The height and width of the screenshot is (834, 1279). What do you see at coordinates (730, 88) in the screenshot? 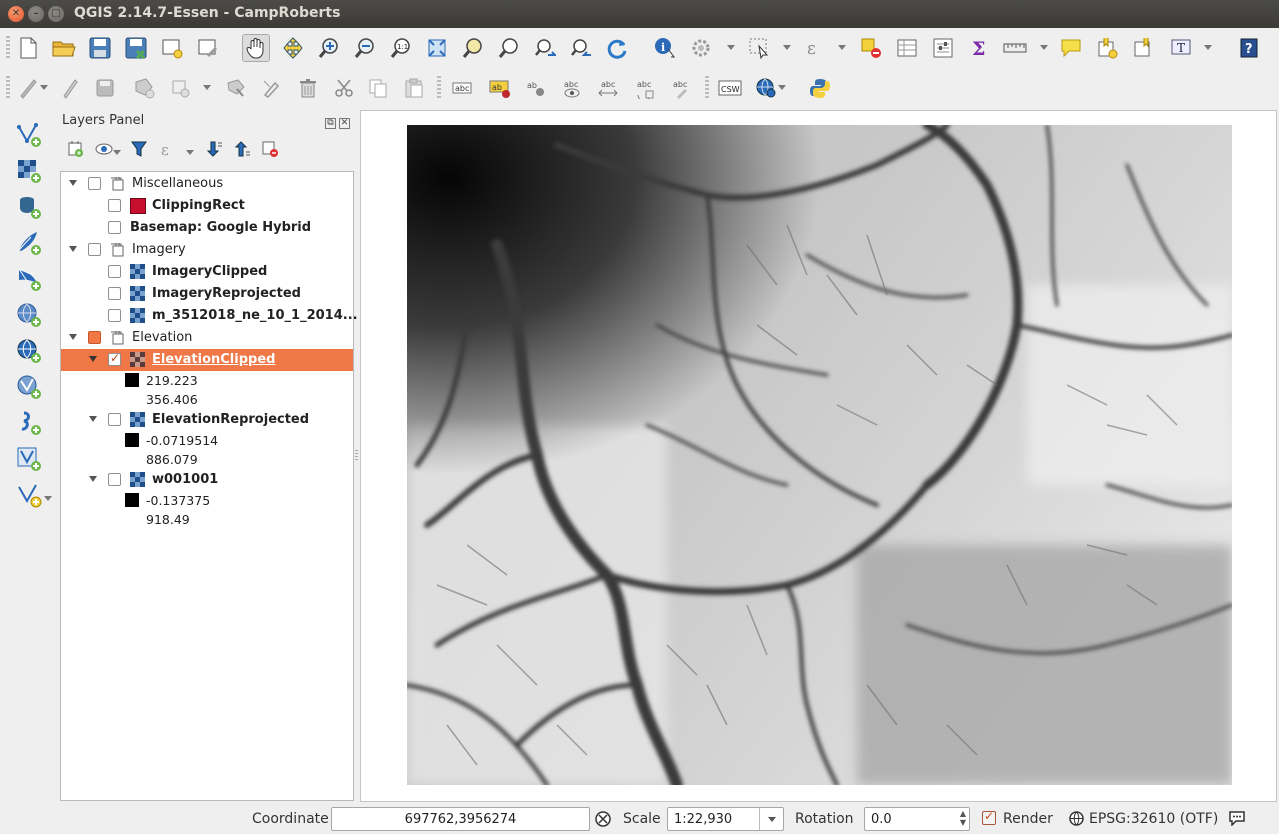
I see `csw-icon: CSW` at bounding box center [730, 88].